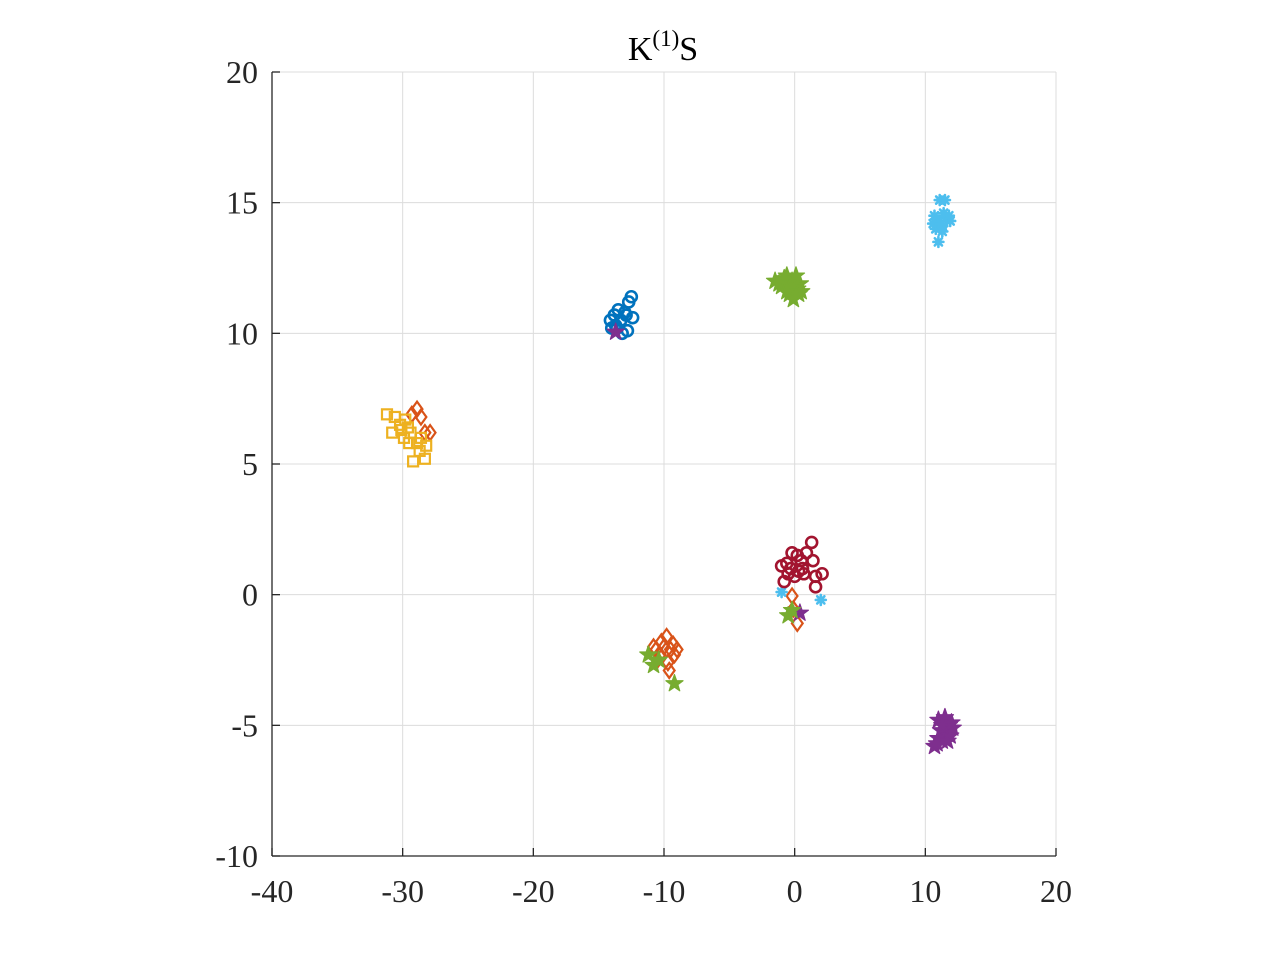 Image resolution: width=1283 pixels, height=963 pixels. I want to click on x-tick-label: -10, so click(664, 891).